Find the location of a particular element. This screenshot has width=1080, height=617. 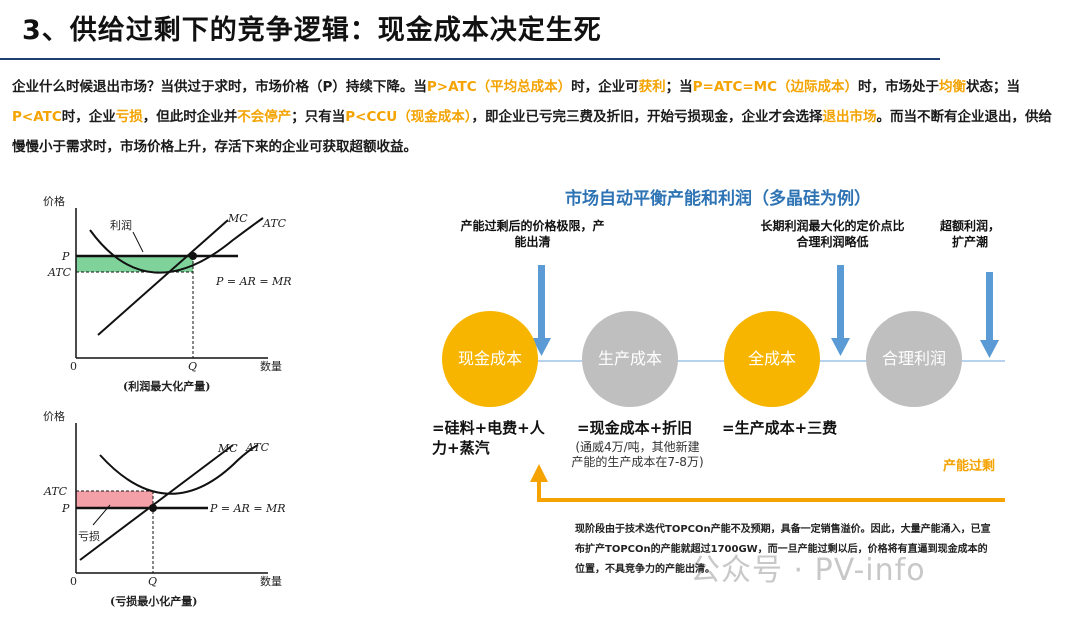

intro-highlight: 亏损 is located at coordinates (129, 117).